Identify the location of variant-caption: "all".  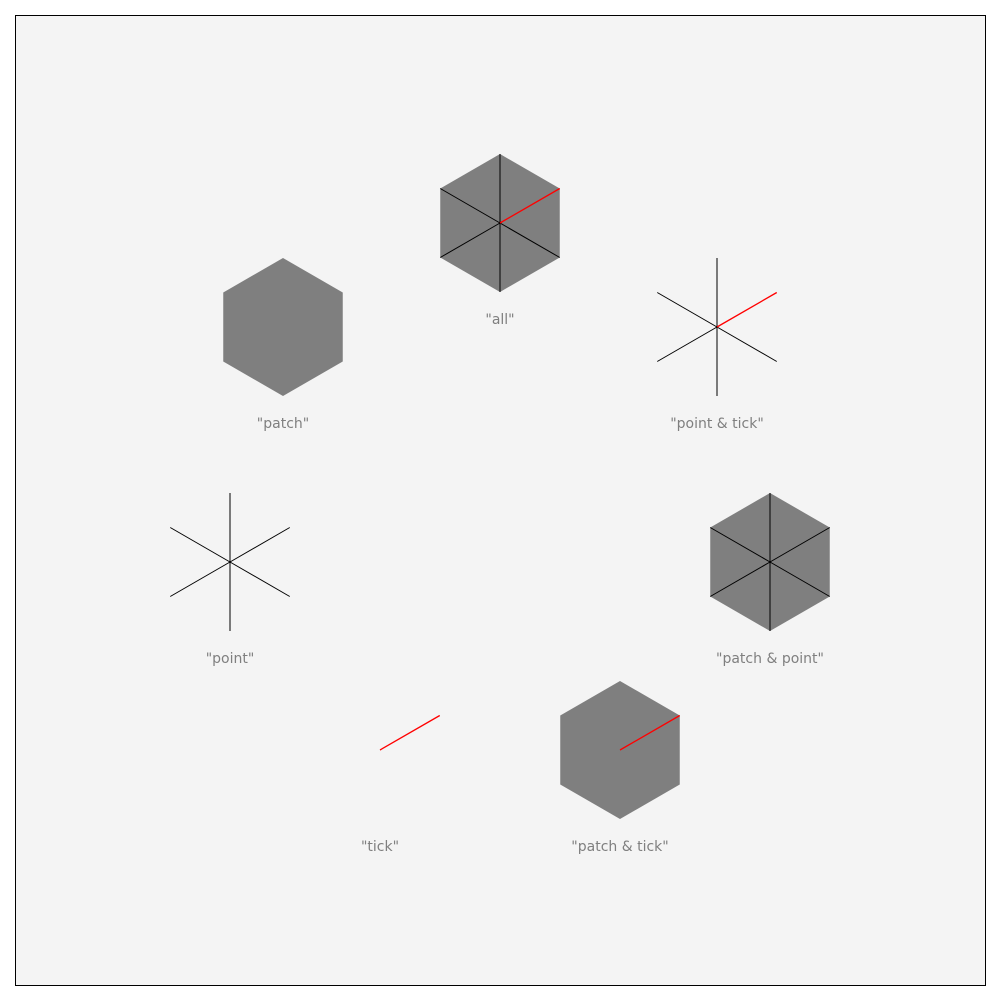
(499, 320).